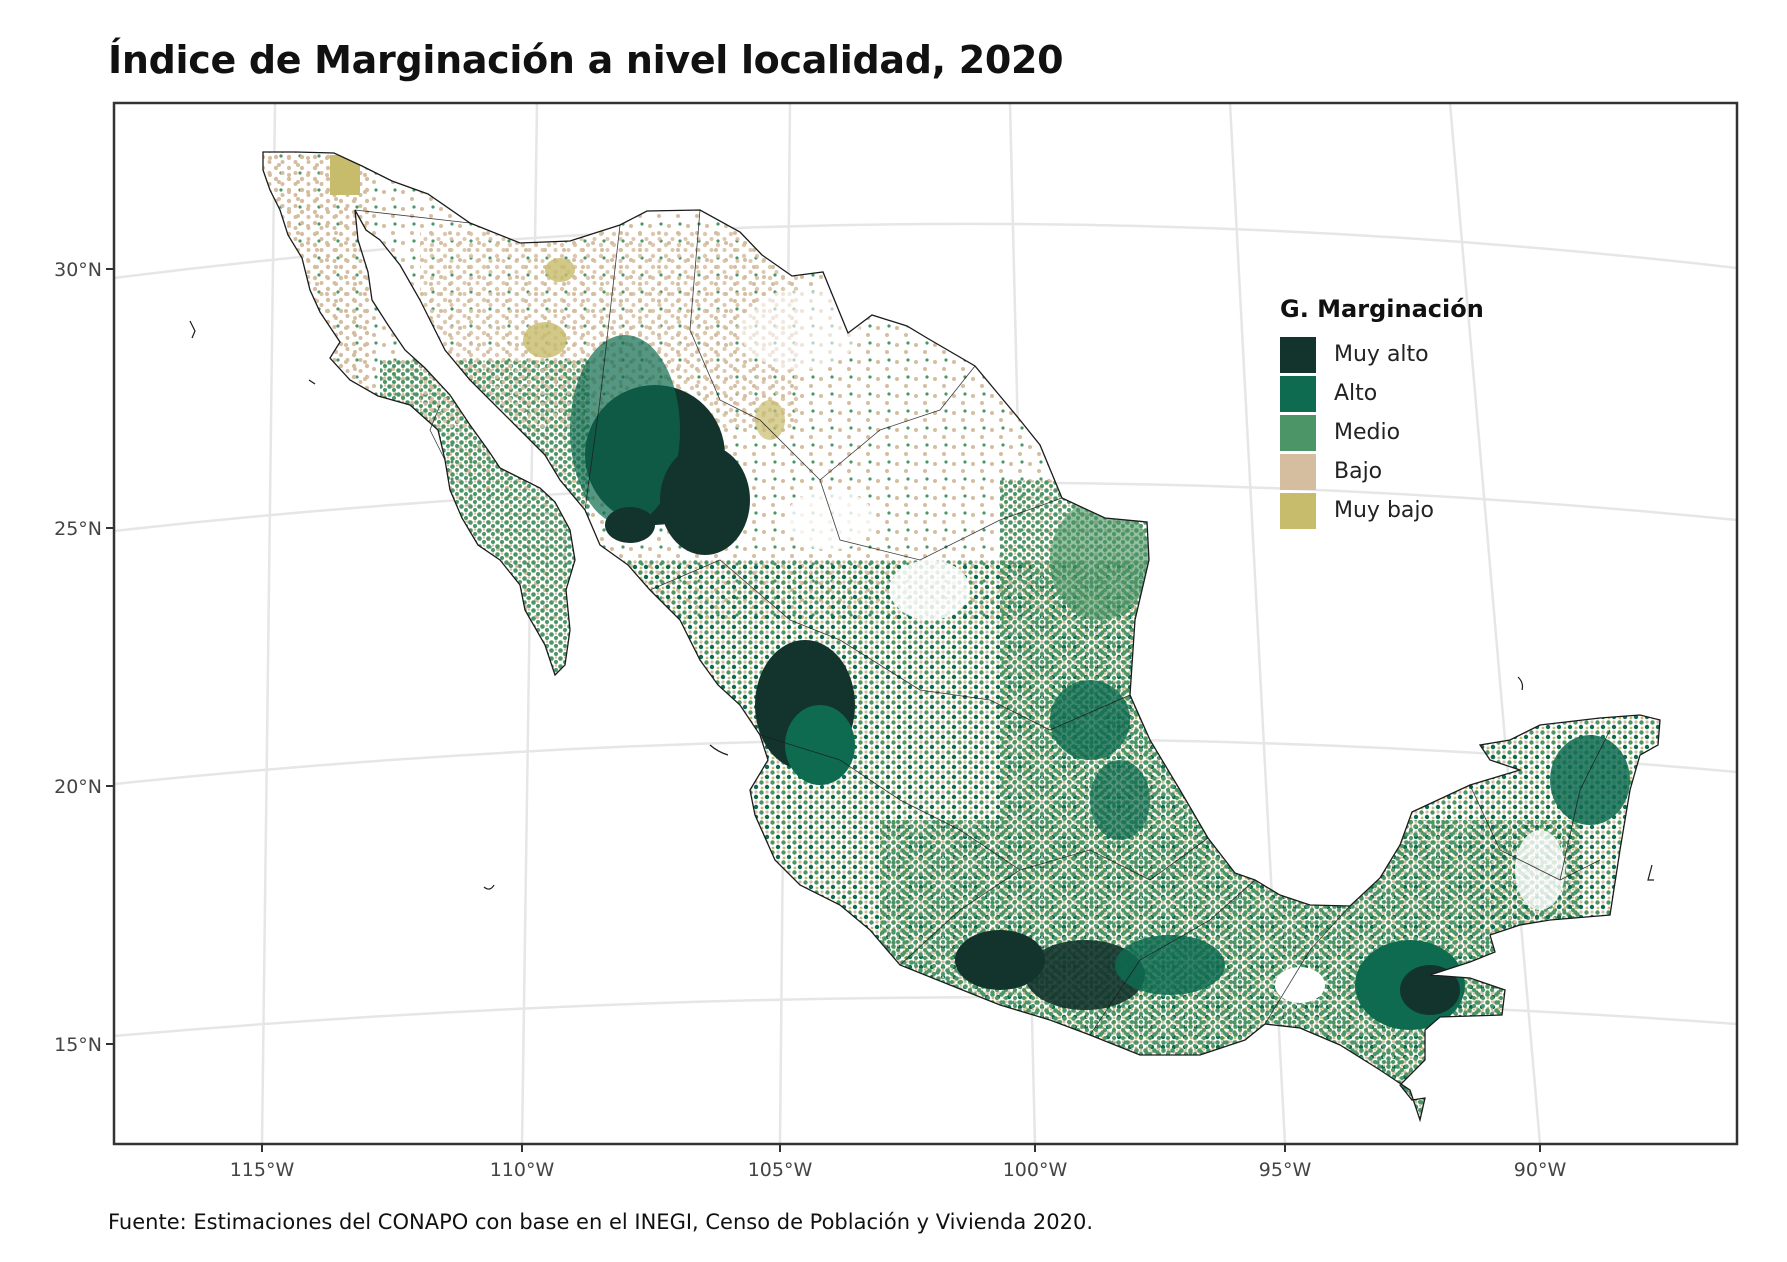  What do you see at coordinates (84, 657) in the screenshot?
I see `lat-axis: 30°N 25°N 20°N 15°N` at bounding box center [84, 657].